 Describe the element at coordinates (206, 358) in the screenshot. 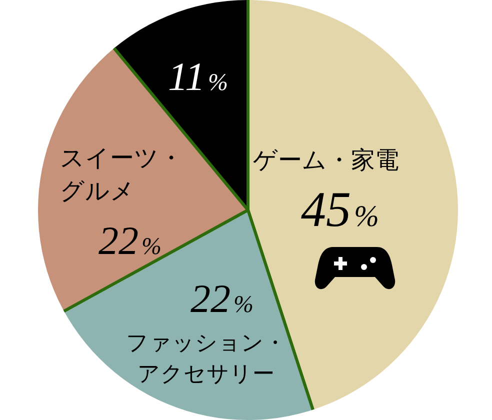

I see `slice-label: ファッション・アクセサリー` at that location.